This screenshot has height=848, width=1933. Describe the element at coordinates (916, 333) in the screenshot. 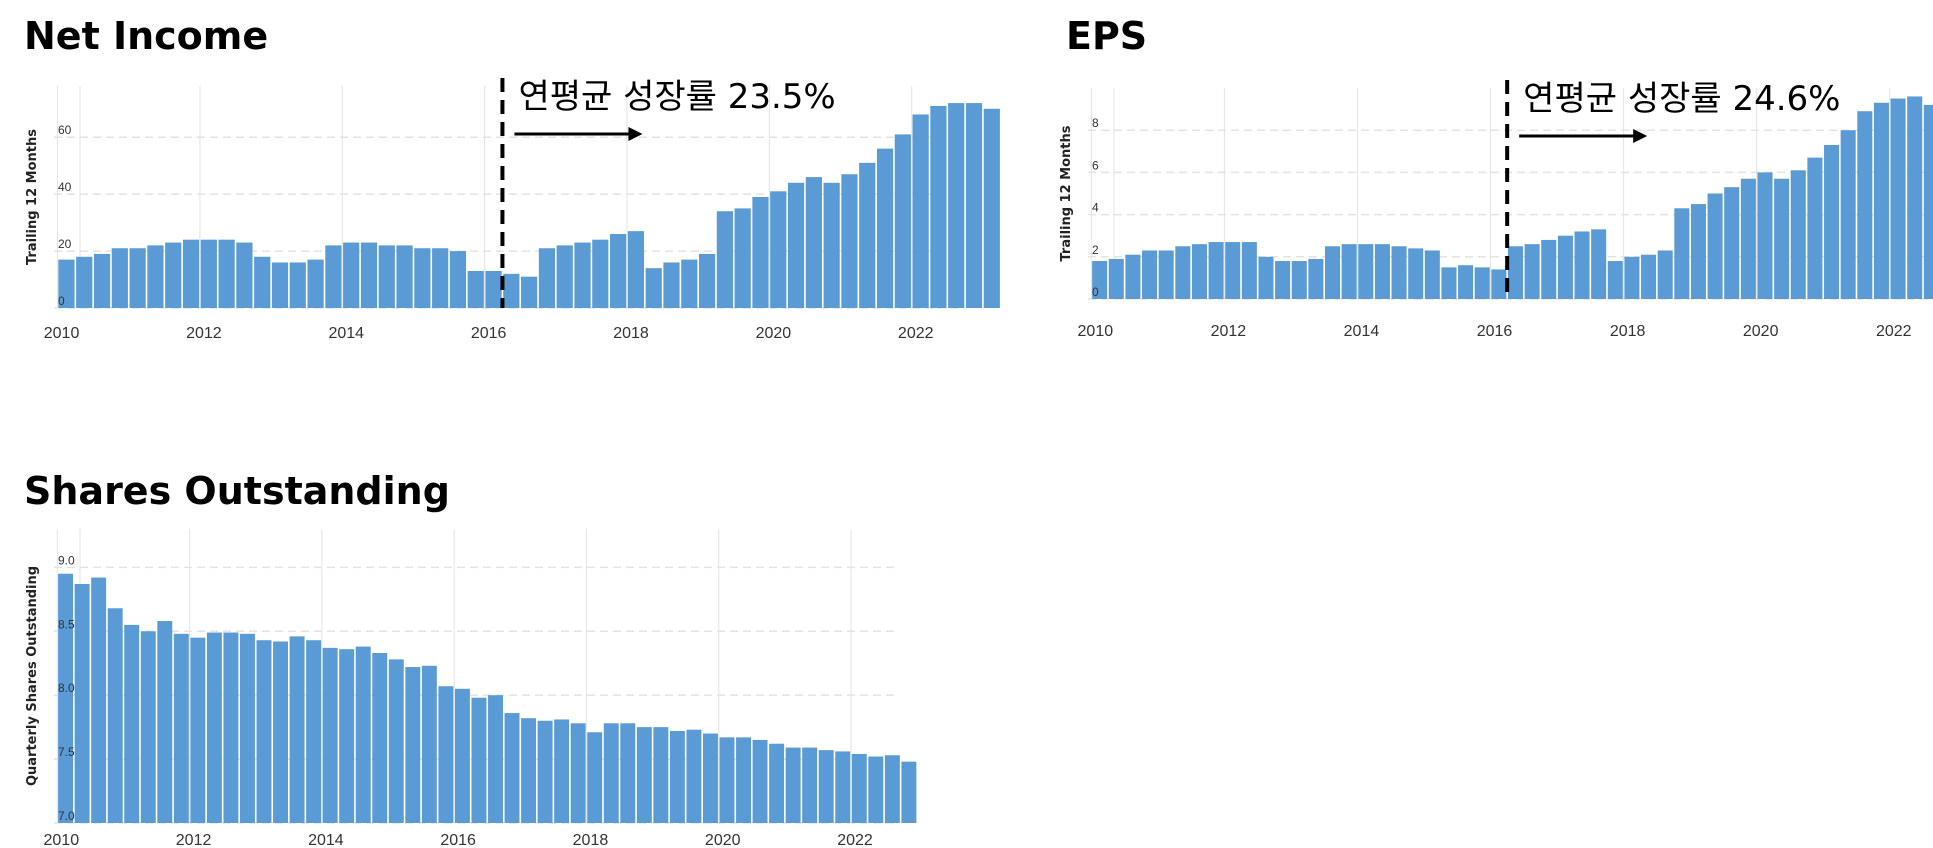

I see `x-tick-label: 2022` at that location.